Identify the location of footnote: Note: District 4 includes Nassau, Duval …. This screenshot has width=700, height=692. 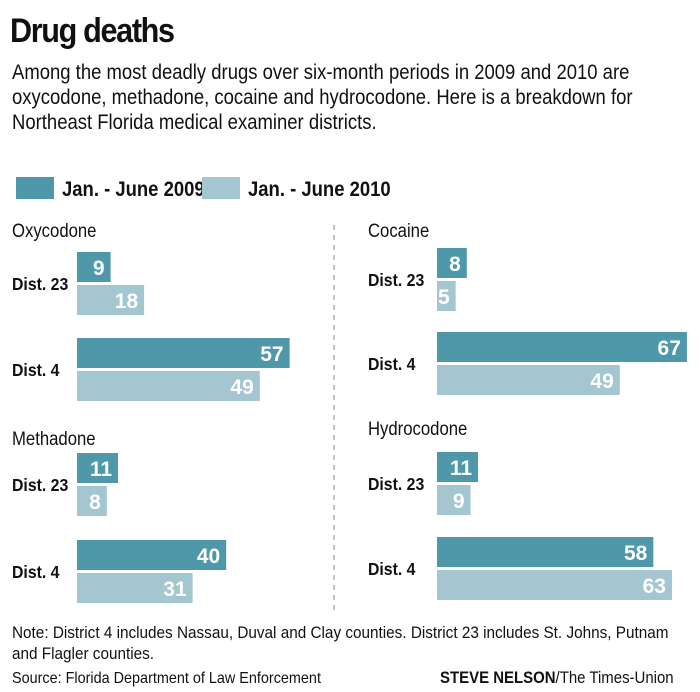
(340, 643).